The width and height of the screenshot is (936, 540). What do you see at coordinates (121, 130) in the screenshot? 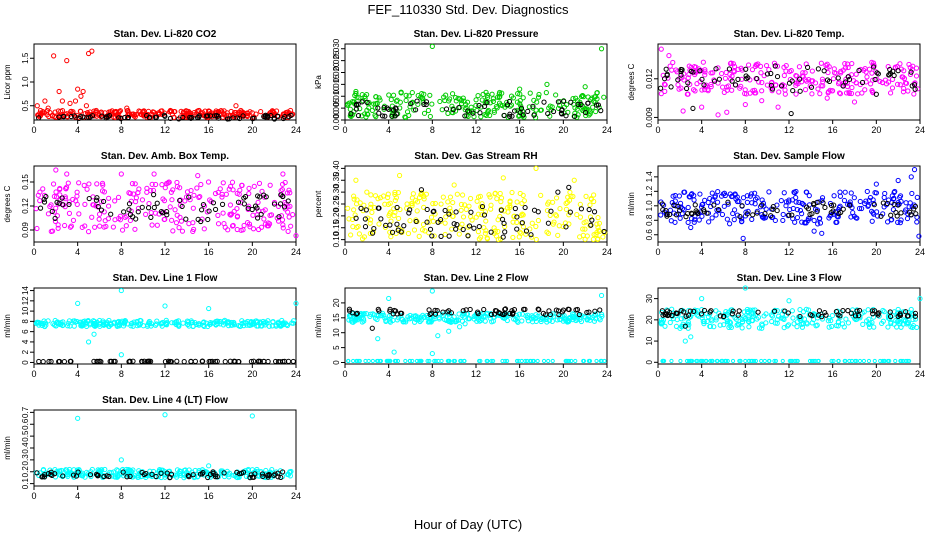
I see `x-tick-label: 8` at bounding box center [121, 130].